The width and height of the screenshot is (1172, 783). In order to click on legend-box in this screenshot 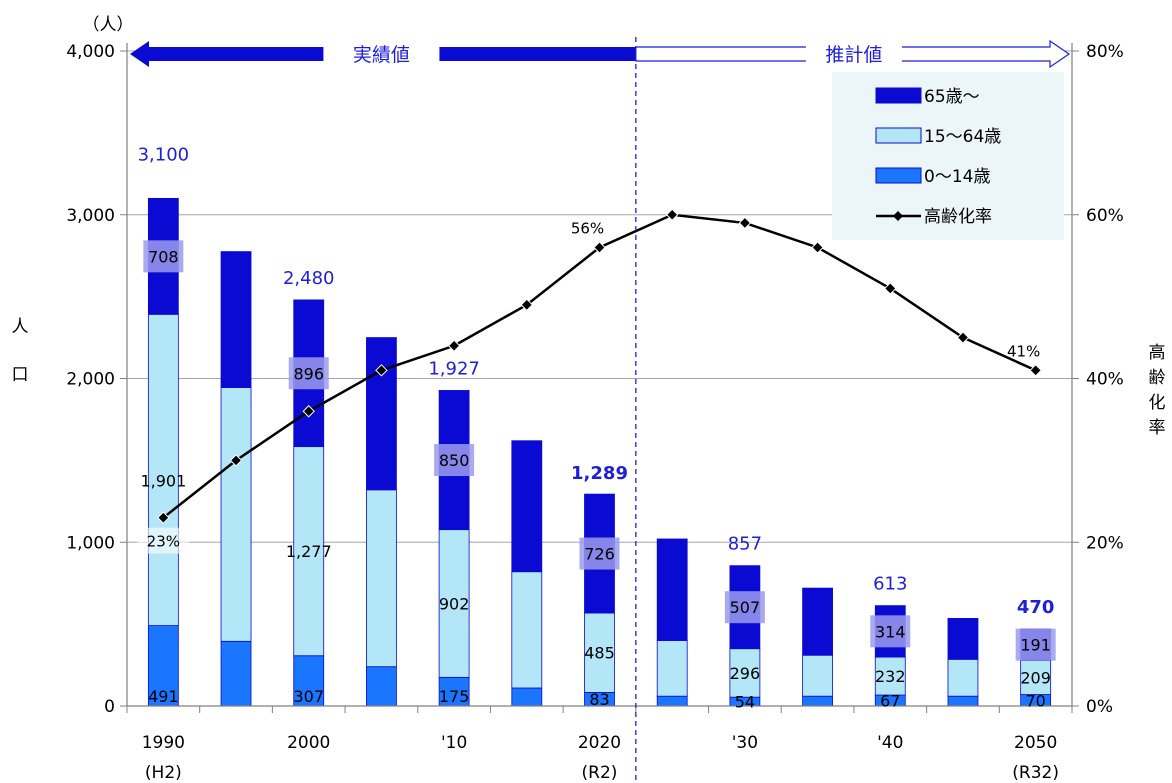, I will do `click(948, 156)`.